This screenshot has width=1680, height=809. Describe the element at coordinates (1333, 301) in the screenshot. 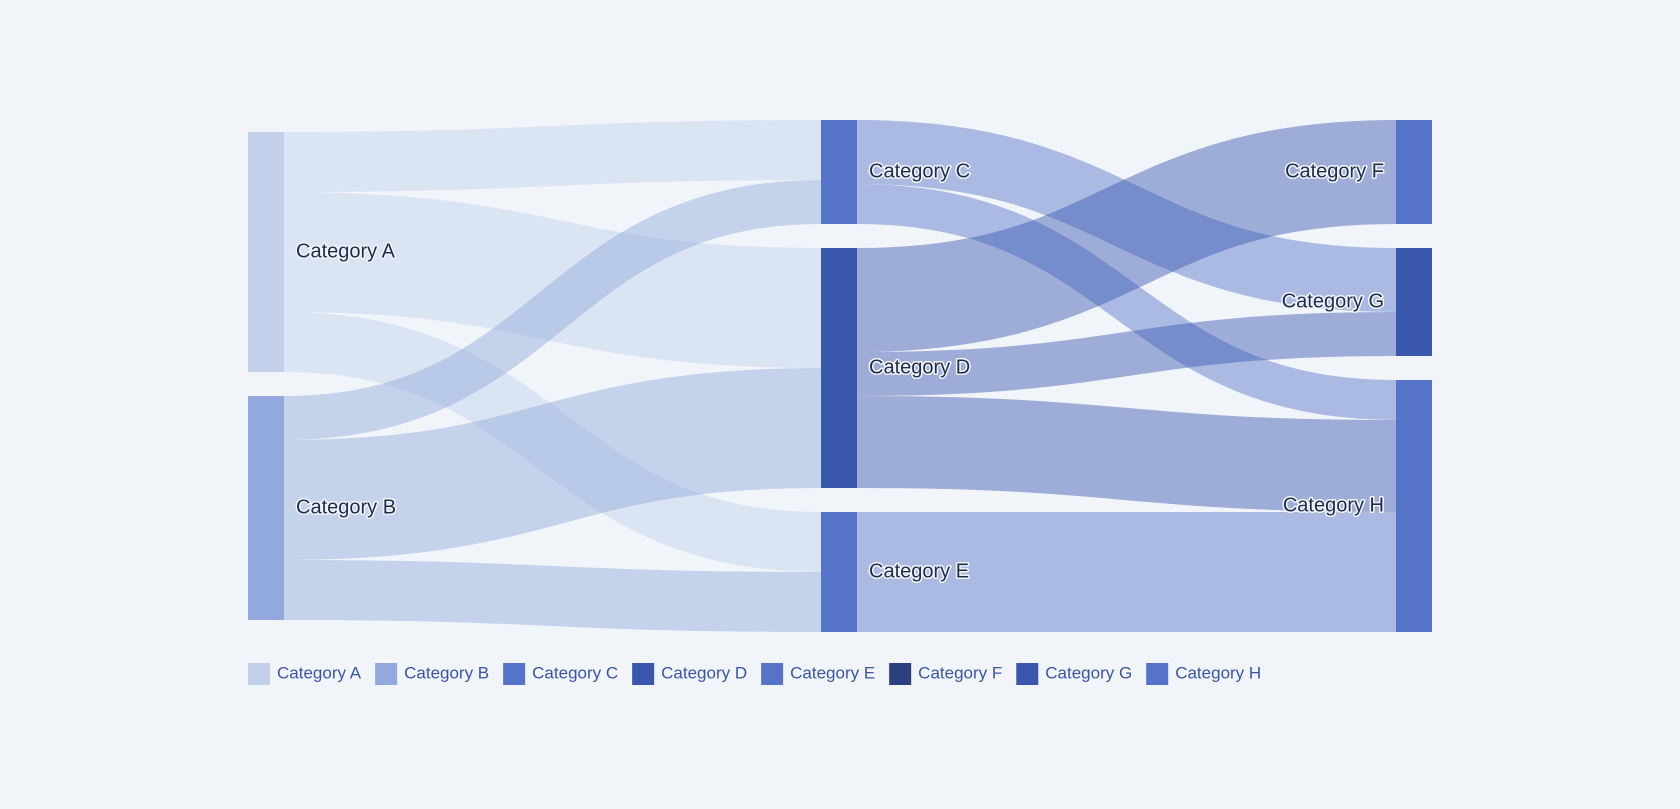

I see `node-label-category-g: Category G` at that location.